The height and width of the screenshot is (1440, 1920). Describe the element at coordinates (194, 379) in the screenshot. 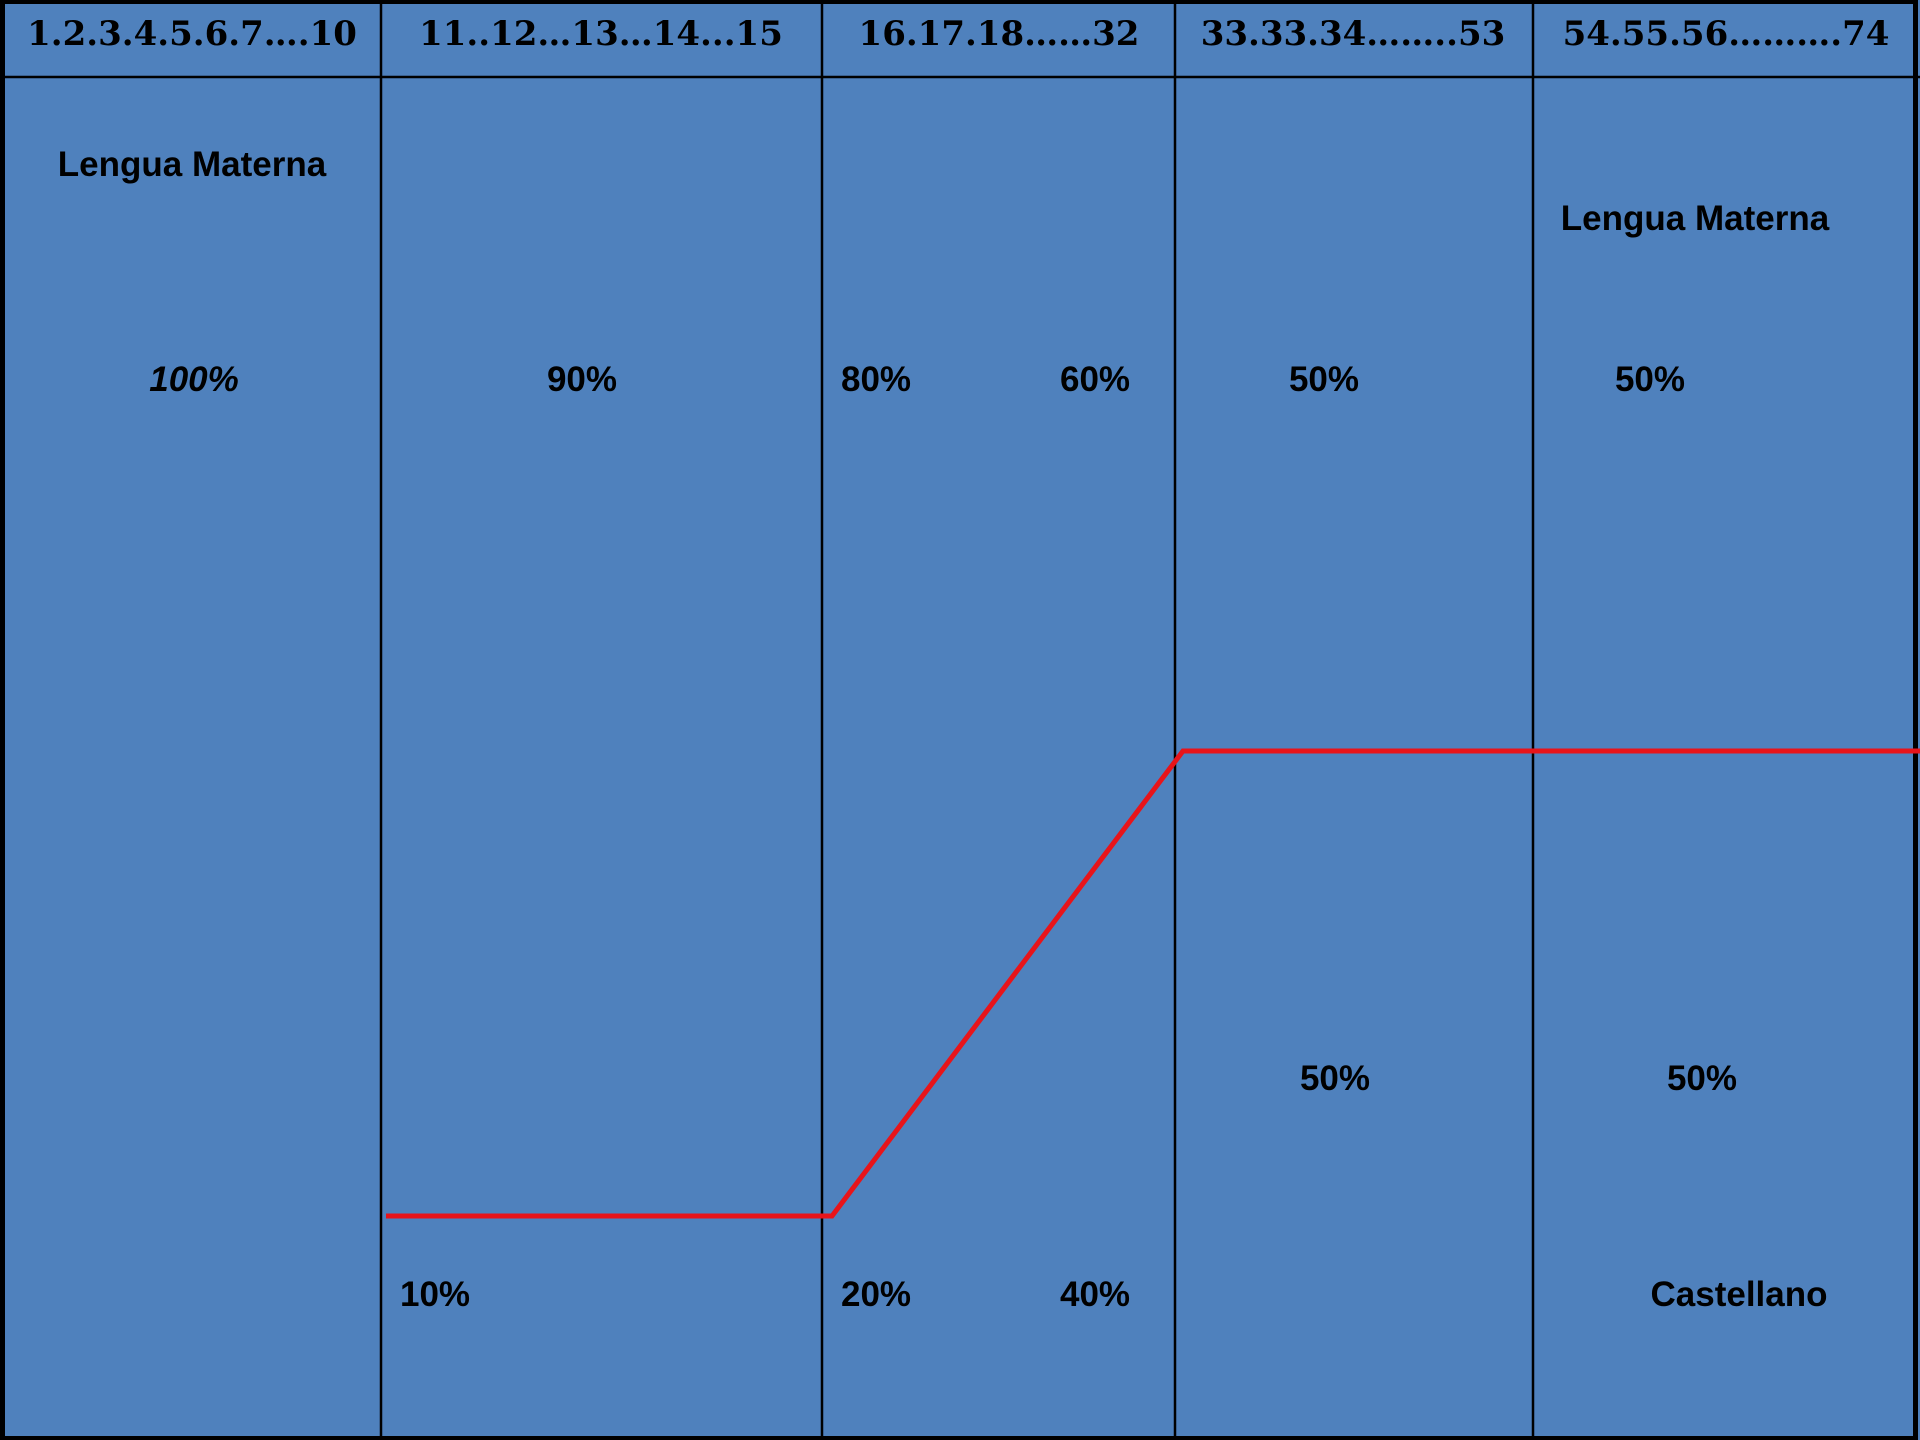

I see `col1-percent: 100%` at that location.